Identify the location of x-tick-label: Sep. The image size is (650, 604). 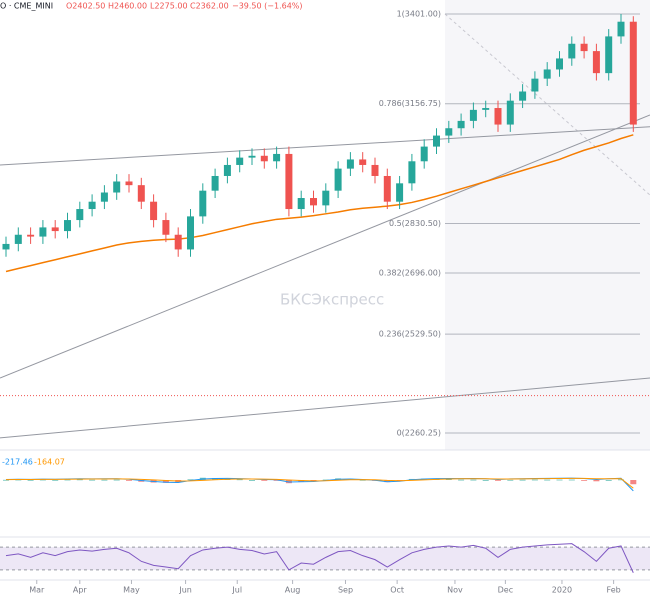
(345, 590).